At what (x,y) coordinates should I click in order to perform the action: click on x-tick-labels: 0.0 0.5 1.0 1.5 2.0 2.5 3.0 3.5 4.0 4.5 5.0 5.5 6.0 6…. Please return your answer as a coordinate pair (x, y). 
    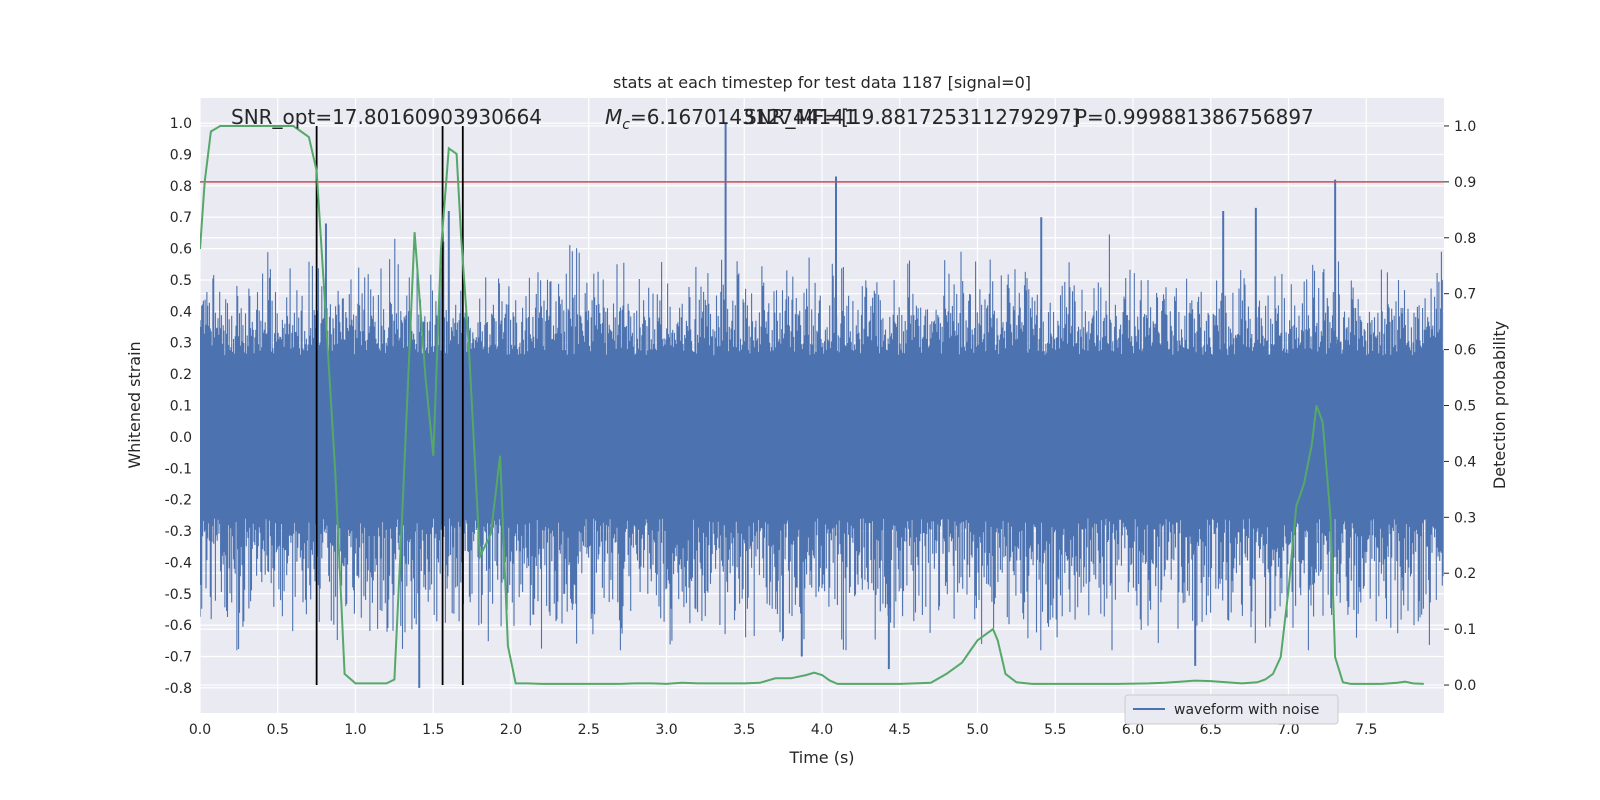
    Looking at the image, I should click on (783, 730).